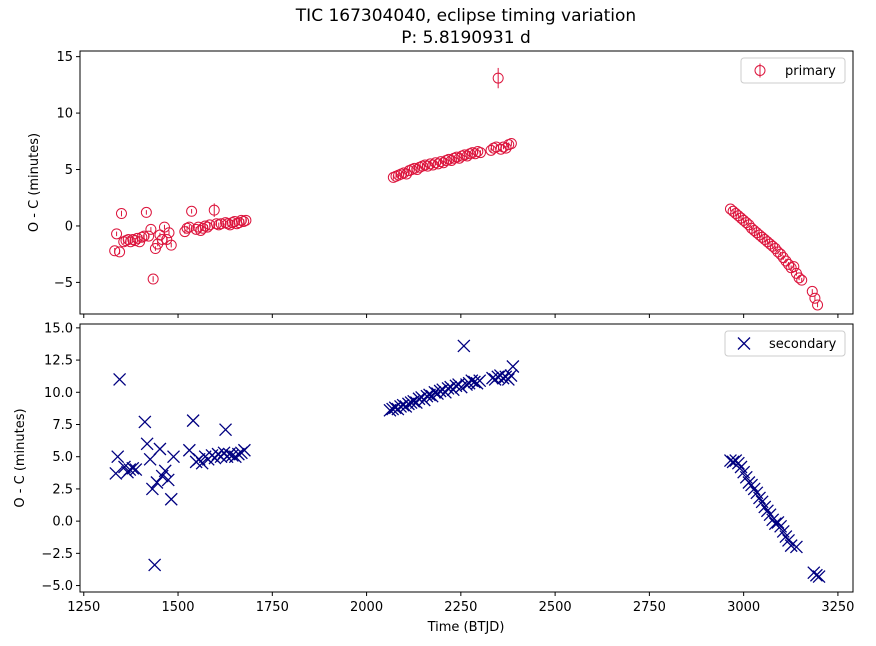 The width and height of the screenshot is (876, 646). Describe the element at coordinates (57, 554) in the screenshot. I see `y-tick-label: −2.5` at that location.